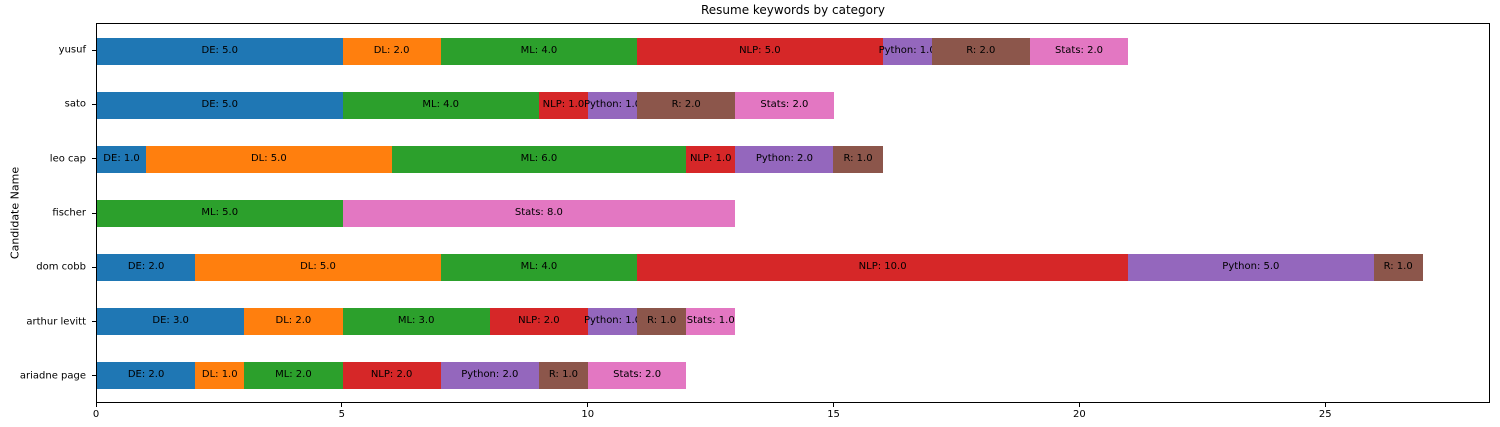 The image size is (1500, 427). Describe the element at coordinates (342, 414) in the screenshot. I see `x-tick-label-5: 5` at that location.